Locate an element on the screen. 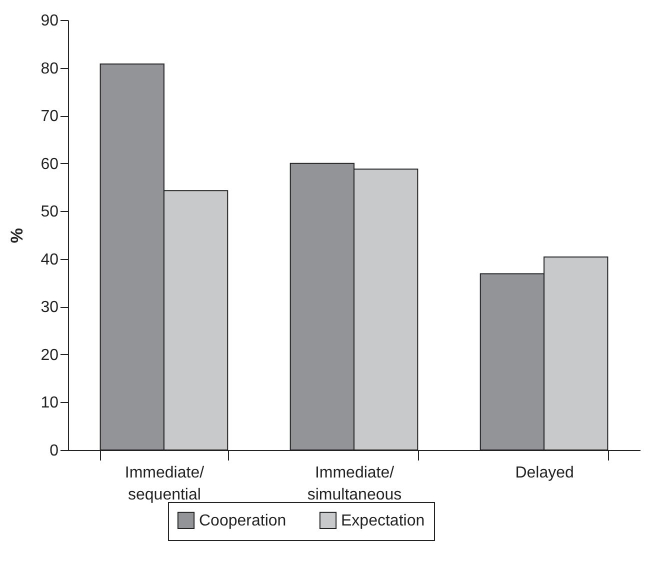  y-tick-label: 20 is located at coordinates (49, 355).